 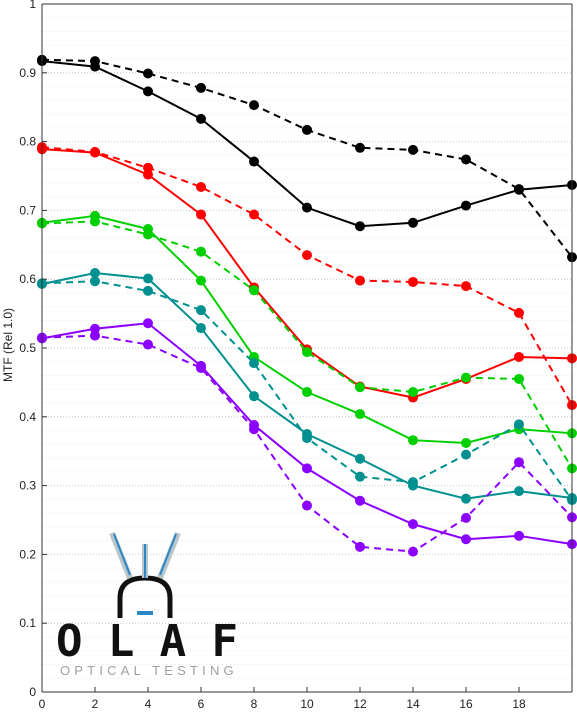 What do you see at coordinates (27, 623) in the screenshot?
I see `y-tick-label: 0.1` at bounding box center [27, 623].